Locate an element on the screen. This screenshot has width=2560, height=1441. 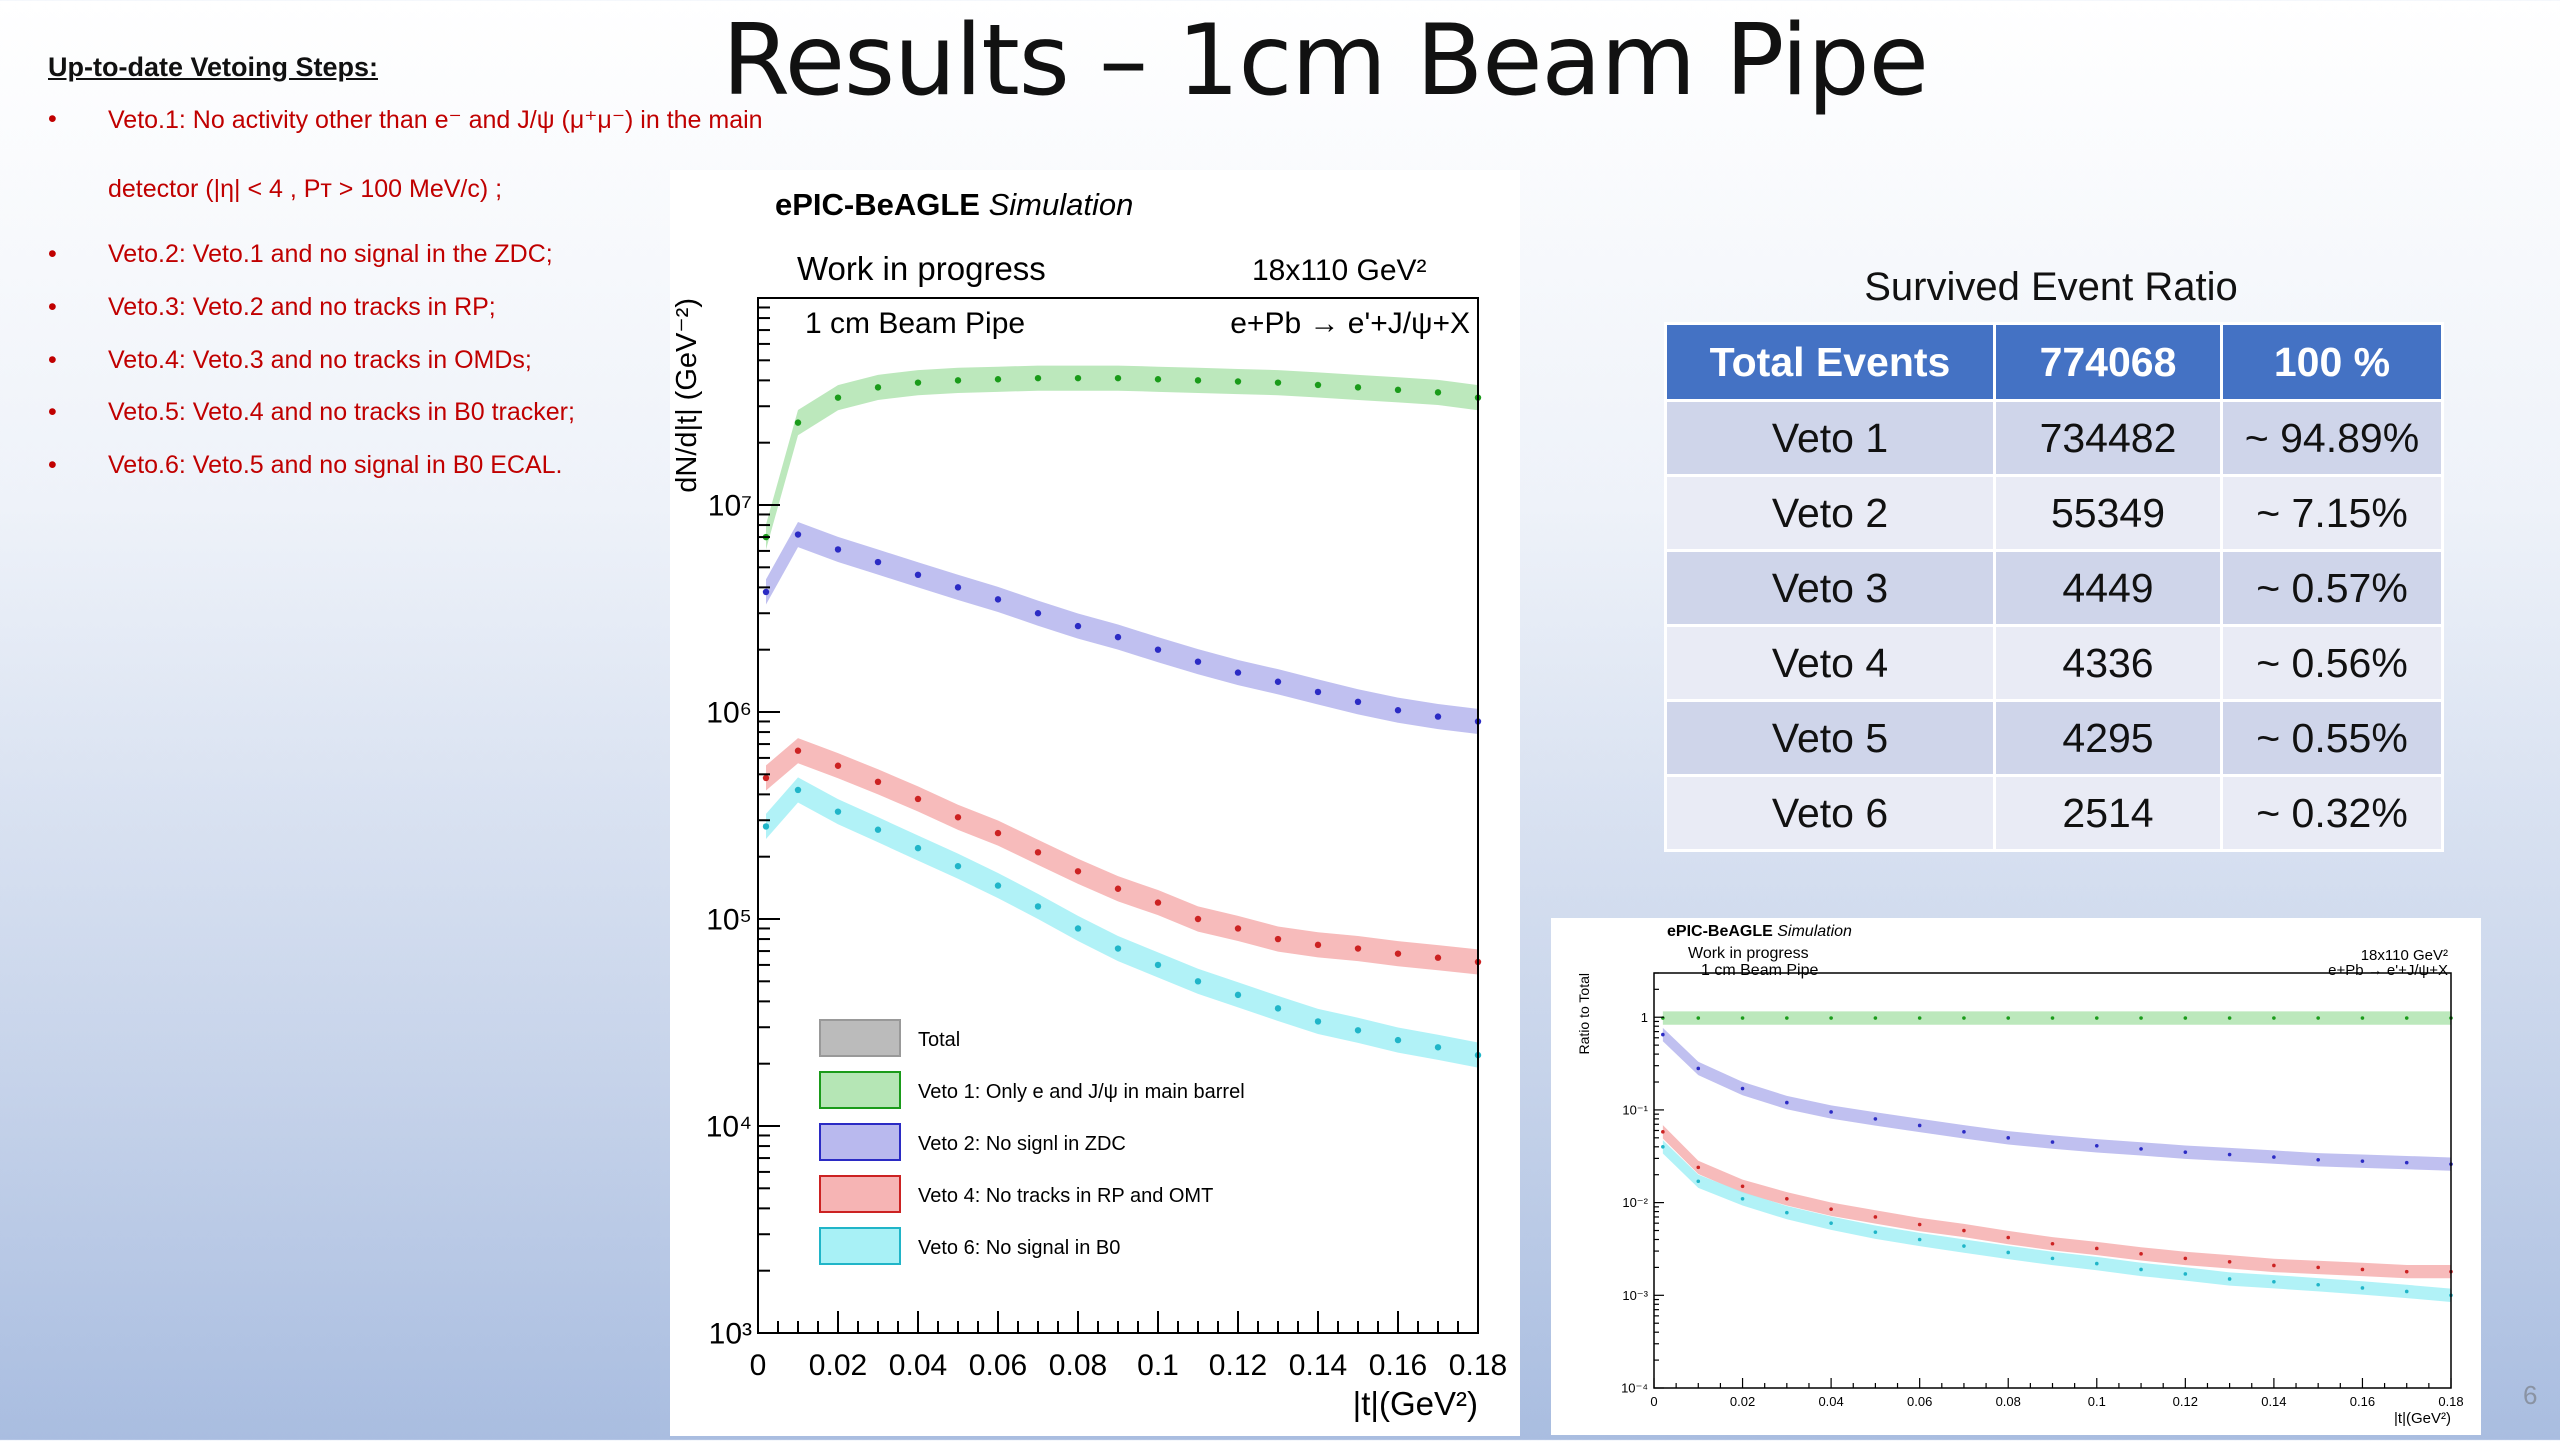
table-row: Veto 2 55349 ~ 7.15% is located at coordinates (2054, 513).